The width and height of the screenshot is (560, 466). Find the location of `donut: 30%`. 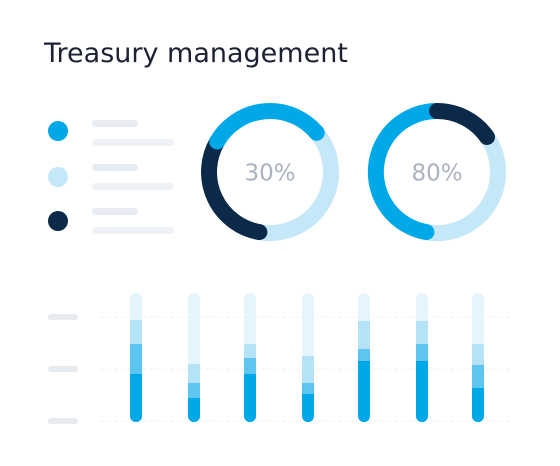

donut: 30% is located at coordinates (270, 172).